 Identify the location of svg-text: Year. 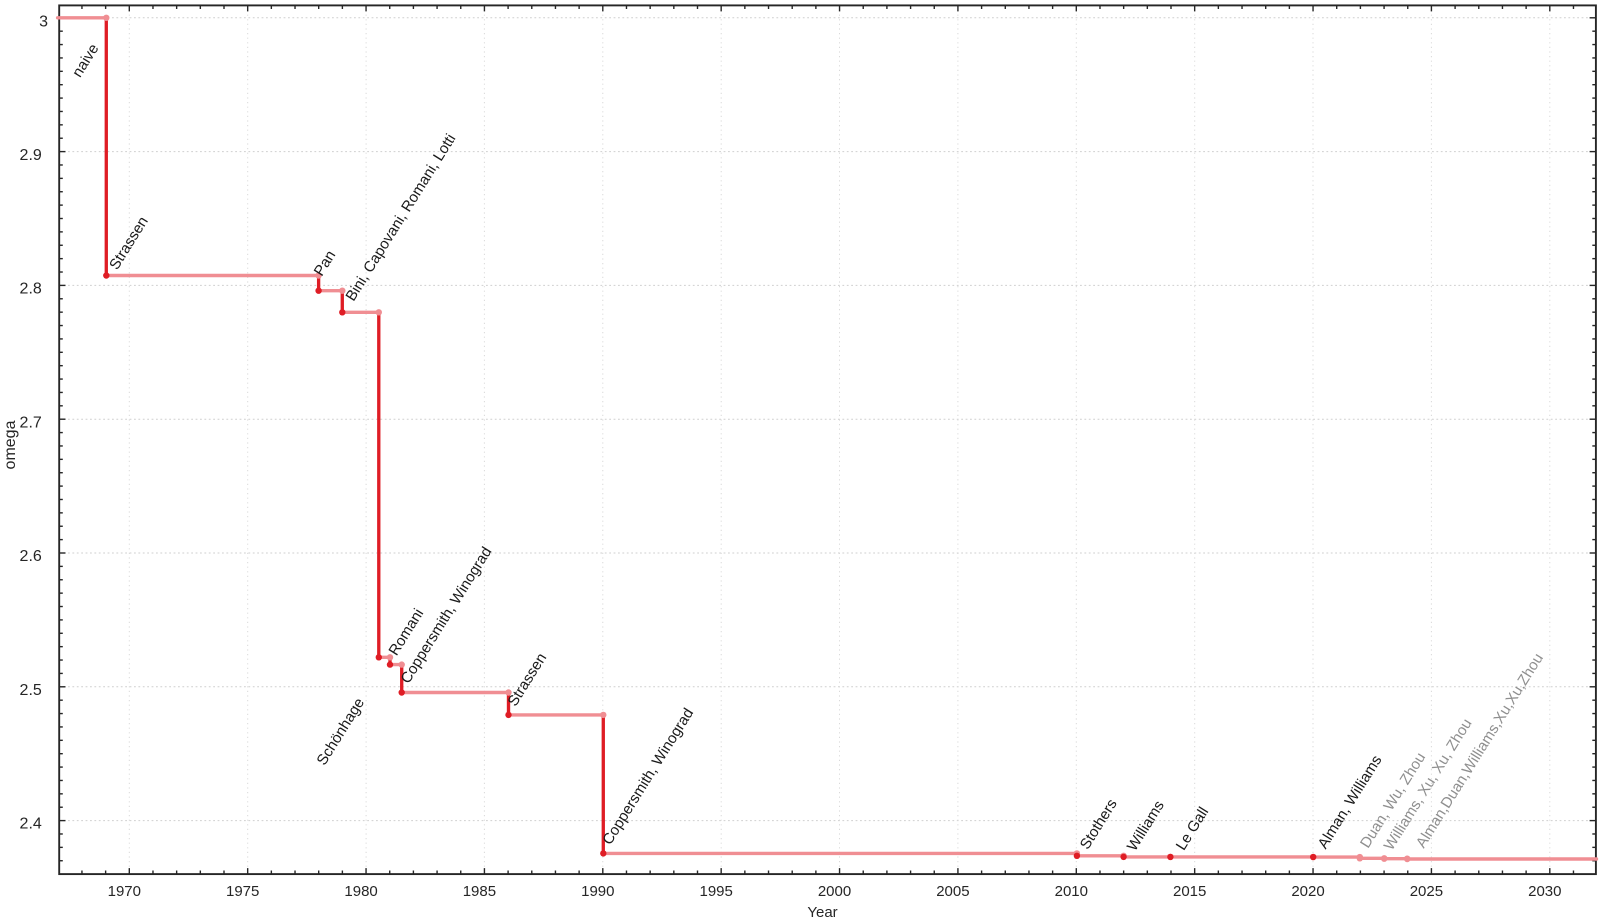
(822, 912).